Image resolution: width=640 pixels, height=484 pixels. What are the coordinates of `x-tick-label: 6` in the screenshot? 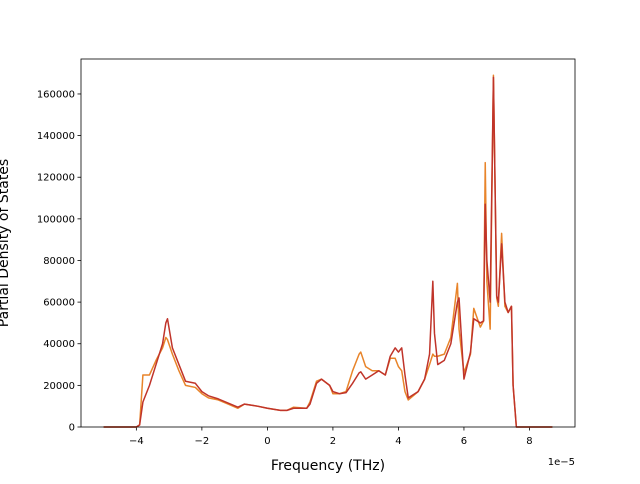 It's located at (464, 441).